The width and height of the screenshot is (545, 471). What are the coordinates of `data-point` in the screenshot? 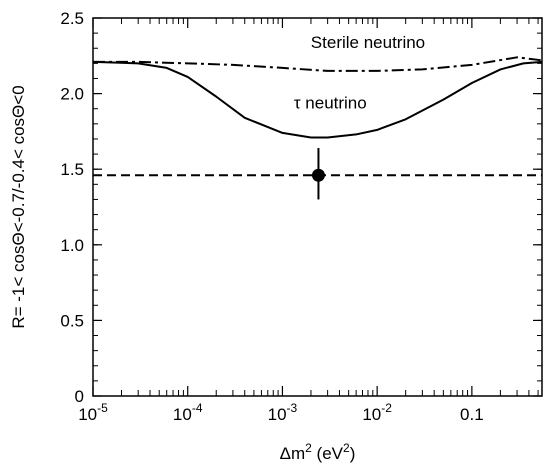 It's located at (318, 175).